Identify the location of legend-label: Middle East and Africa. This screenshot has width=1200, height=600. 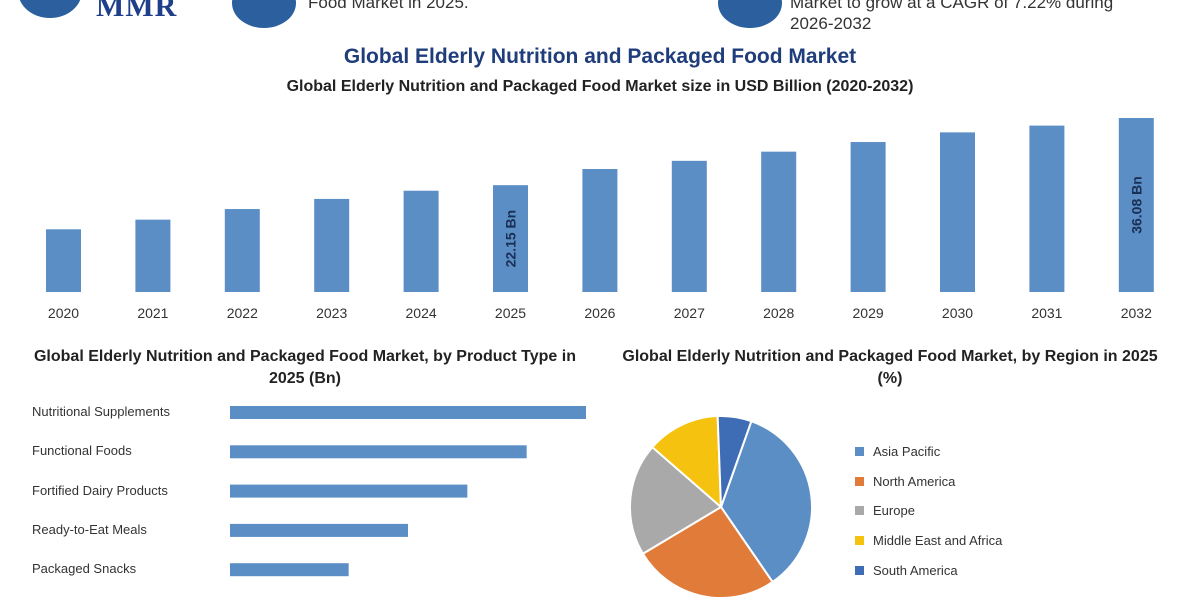
(938, 541).